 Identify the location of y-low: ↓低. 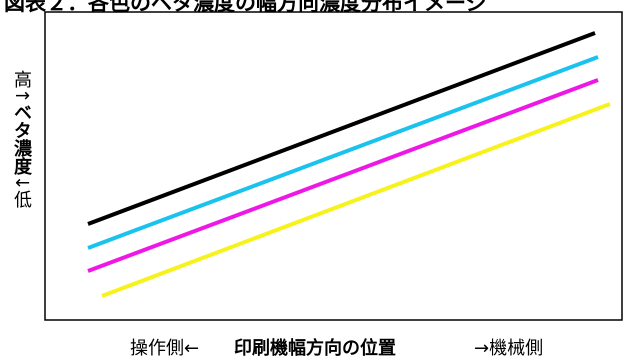
(21, 192).